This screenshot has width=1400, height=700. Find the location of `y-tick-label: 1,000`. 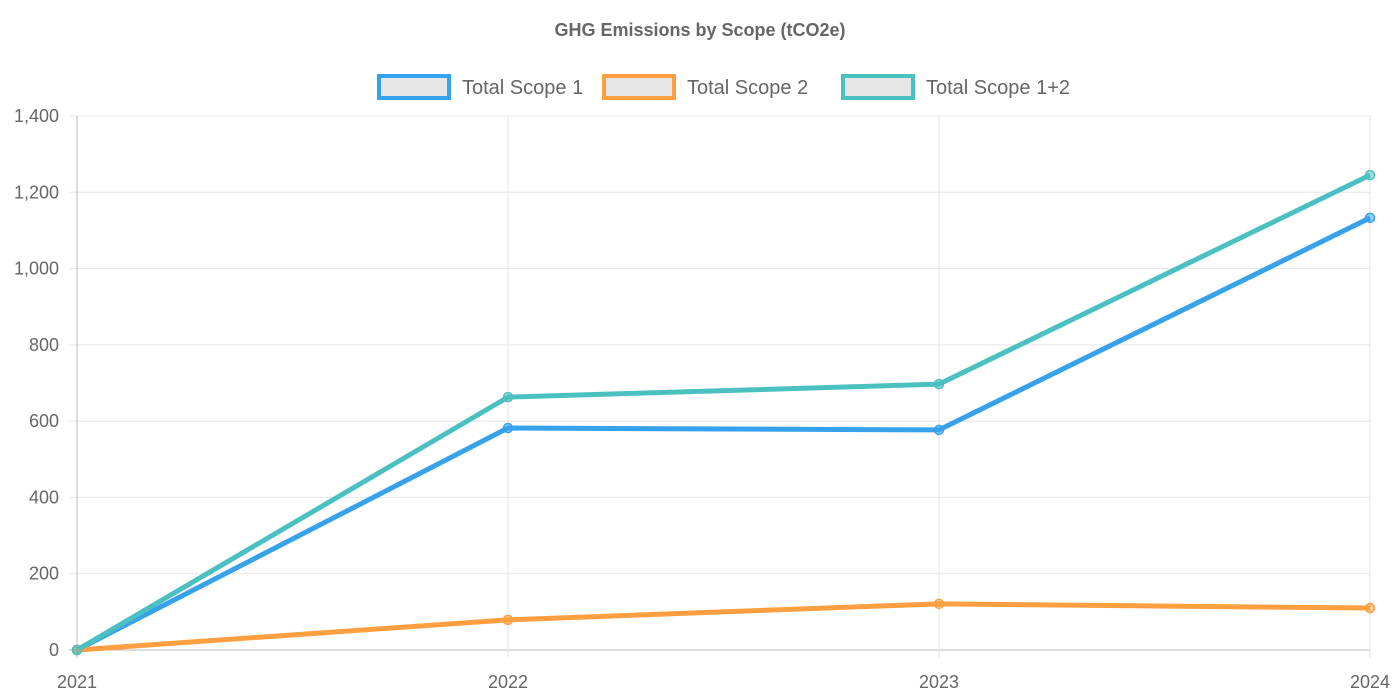

y-tick-label: 1,000 is located at coordinates (36, 269).